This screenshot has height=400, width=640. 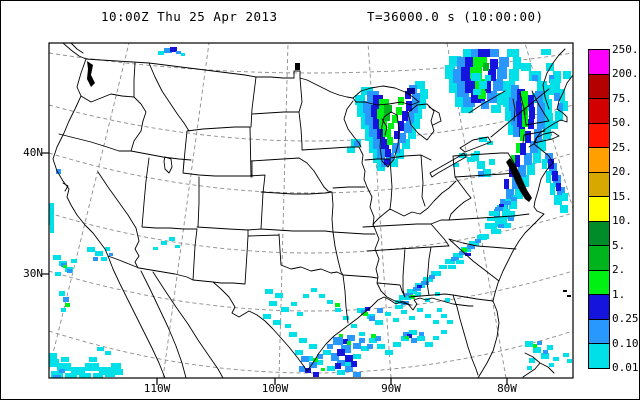 What do you see at coordinates (625, 74) in the screenshot?
I see `colorbar-label: 200.` at bounding box center [625, 74].